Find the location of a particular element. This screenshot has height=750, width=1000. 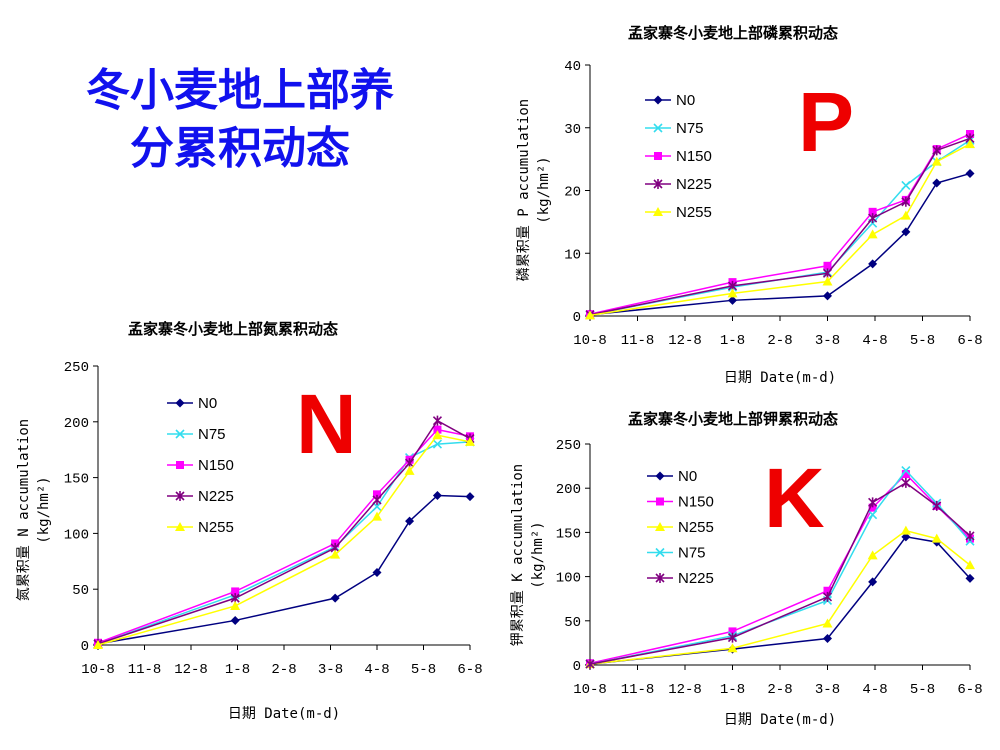

p-data-point-n150 is located at coordinates (827, 265).